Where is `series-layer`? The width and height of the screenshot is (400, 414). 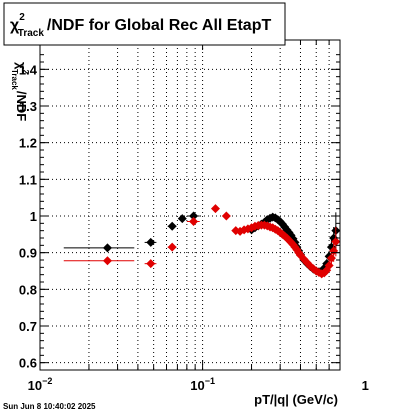
series-layer is located at coordinates (202, 241).